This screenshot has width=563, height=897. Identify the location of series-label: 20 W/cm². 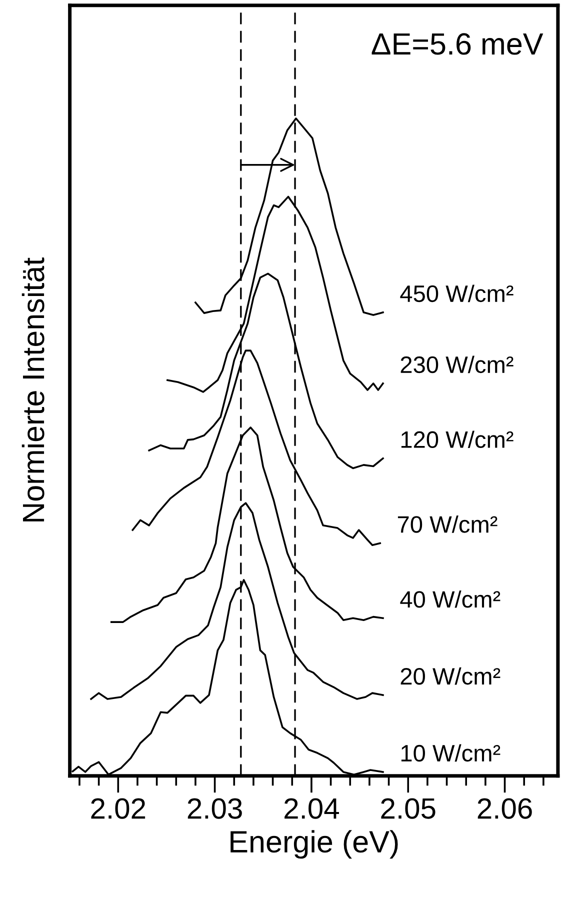
(450, 676).